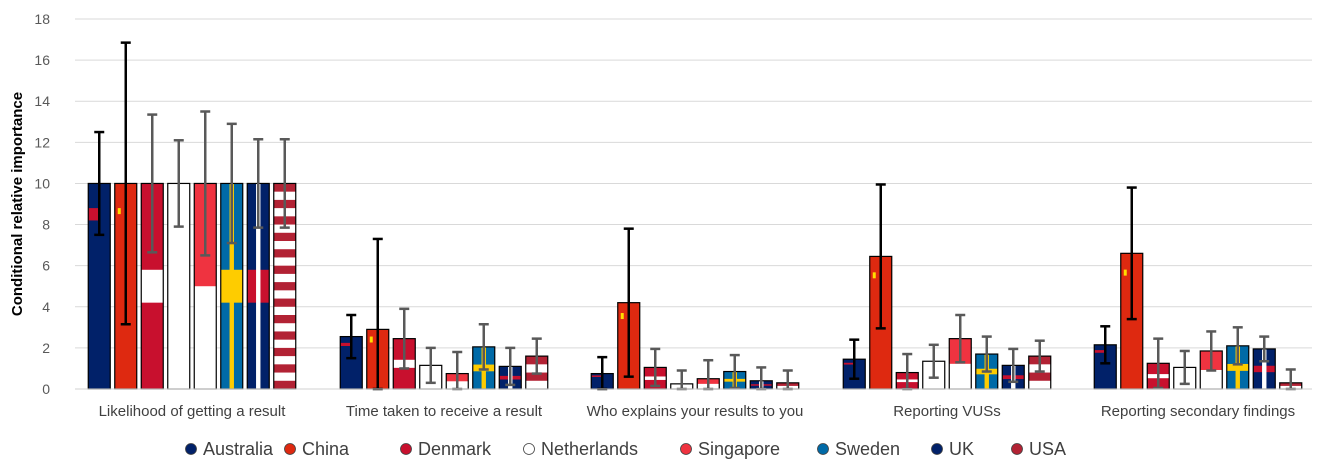  What do you see at coordinates (947, 411) in the screenshot?
I see `x-tick-label: Reporting VUSs` at bounding box center [947, 411].